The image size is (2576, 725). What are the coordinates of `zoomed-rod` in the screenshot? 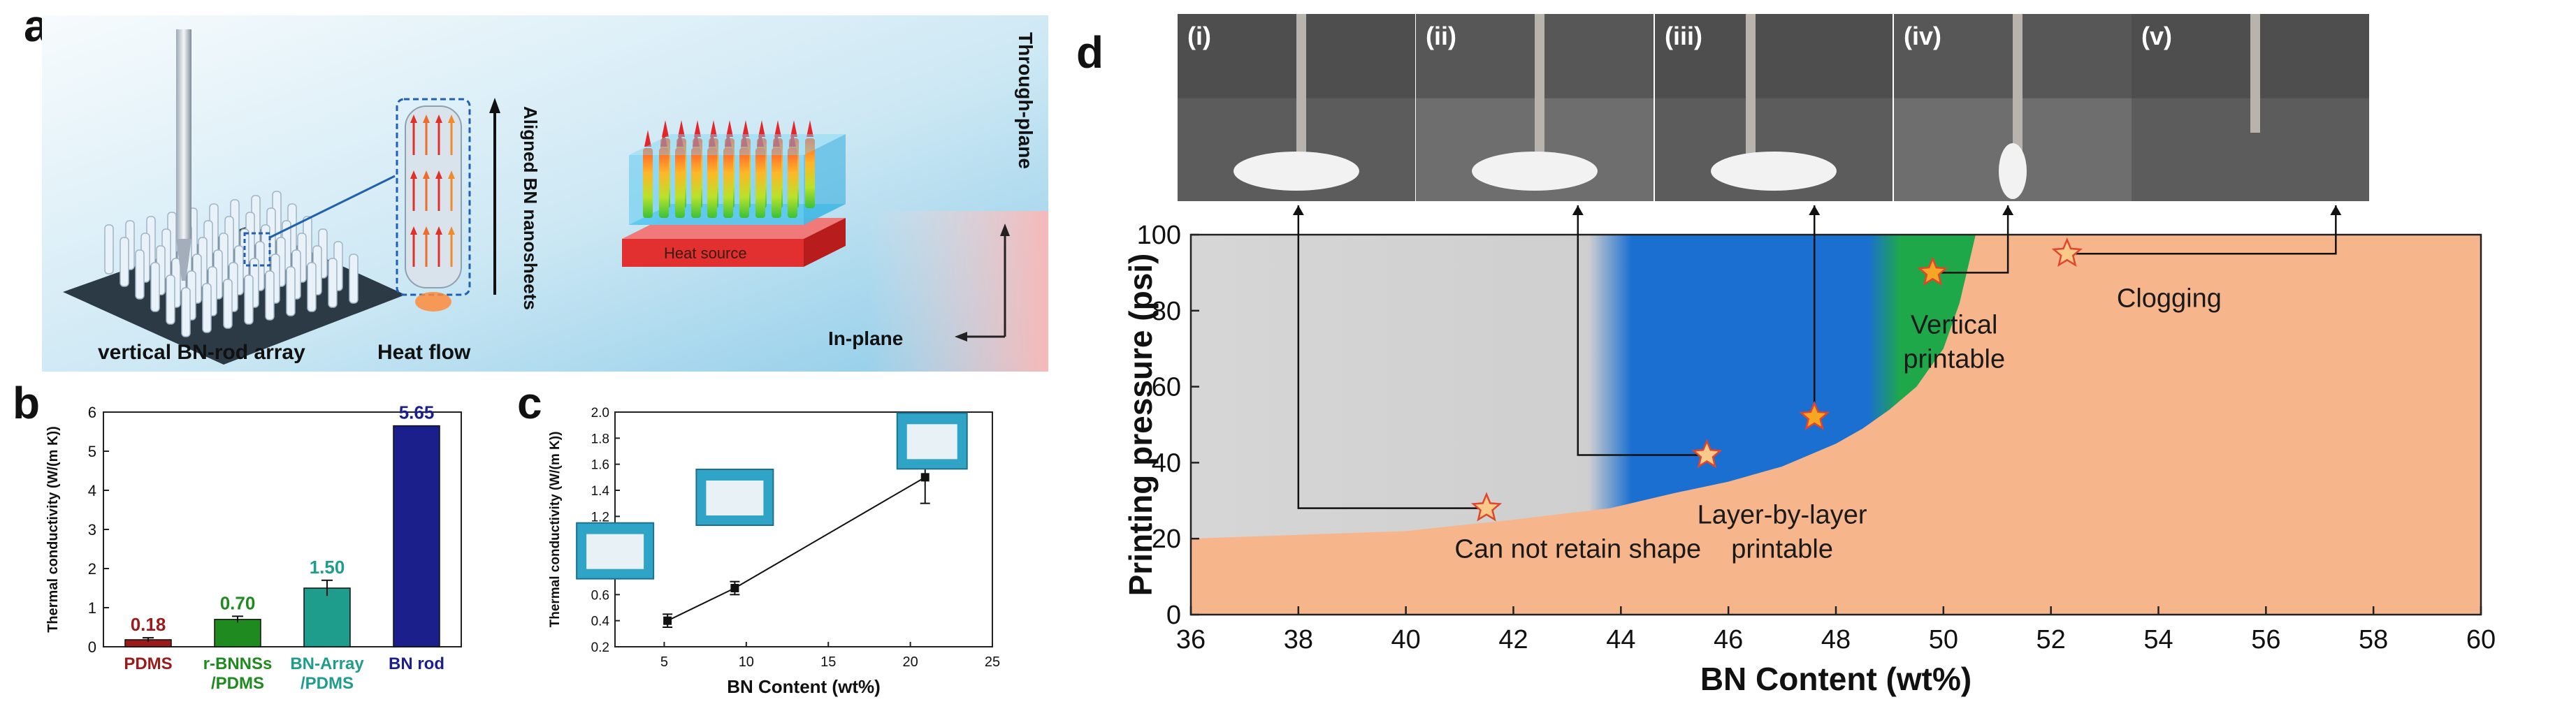 It's located at (433, 196).